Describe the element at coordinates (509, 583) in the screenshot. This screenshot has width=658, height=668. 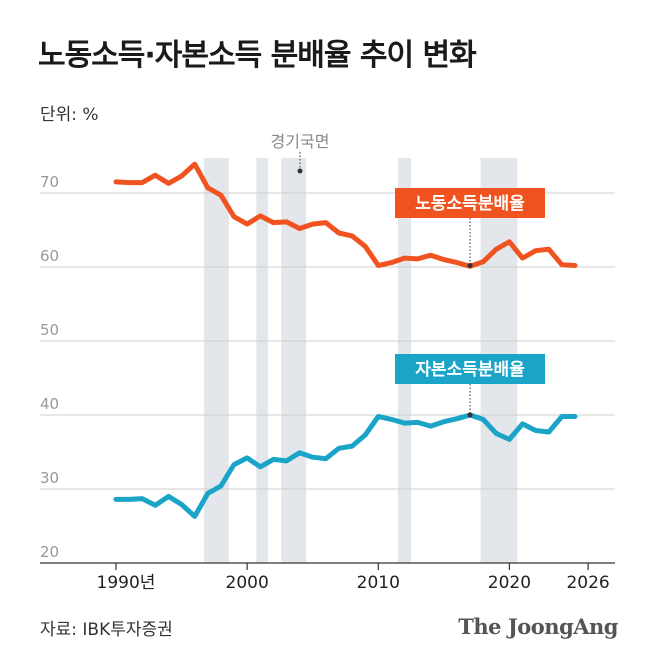
I see `x-tick-2020: 2020` at that location.